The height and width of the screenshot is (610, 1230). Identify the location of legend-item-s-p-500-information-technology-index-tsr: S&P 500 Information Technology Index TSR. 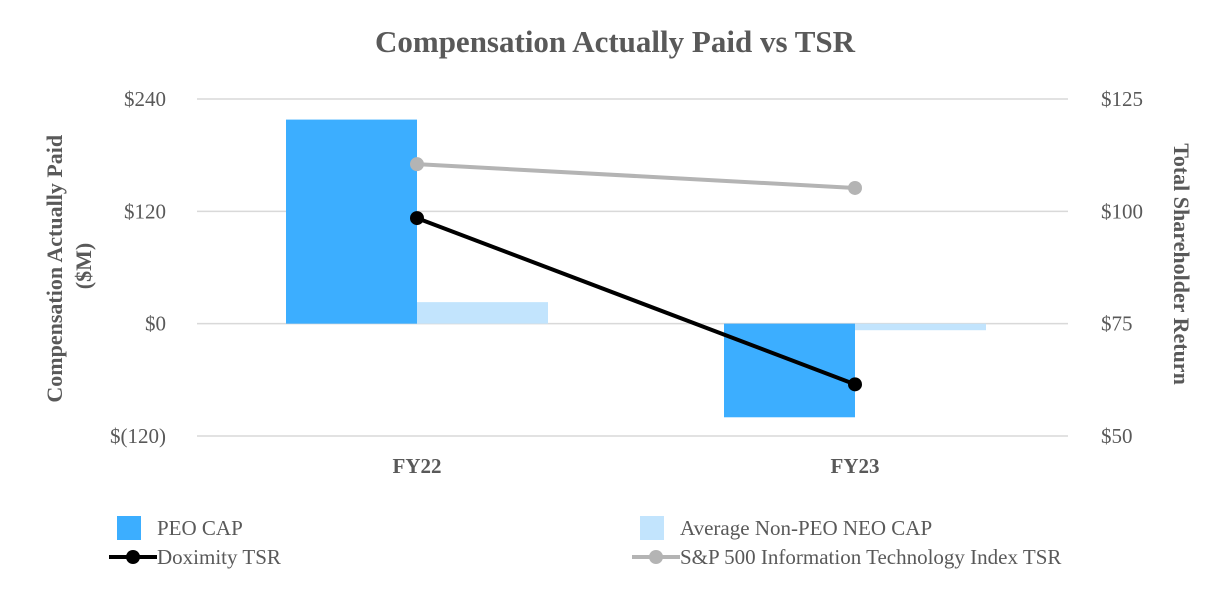
(846, 557).